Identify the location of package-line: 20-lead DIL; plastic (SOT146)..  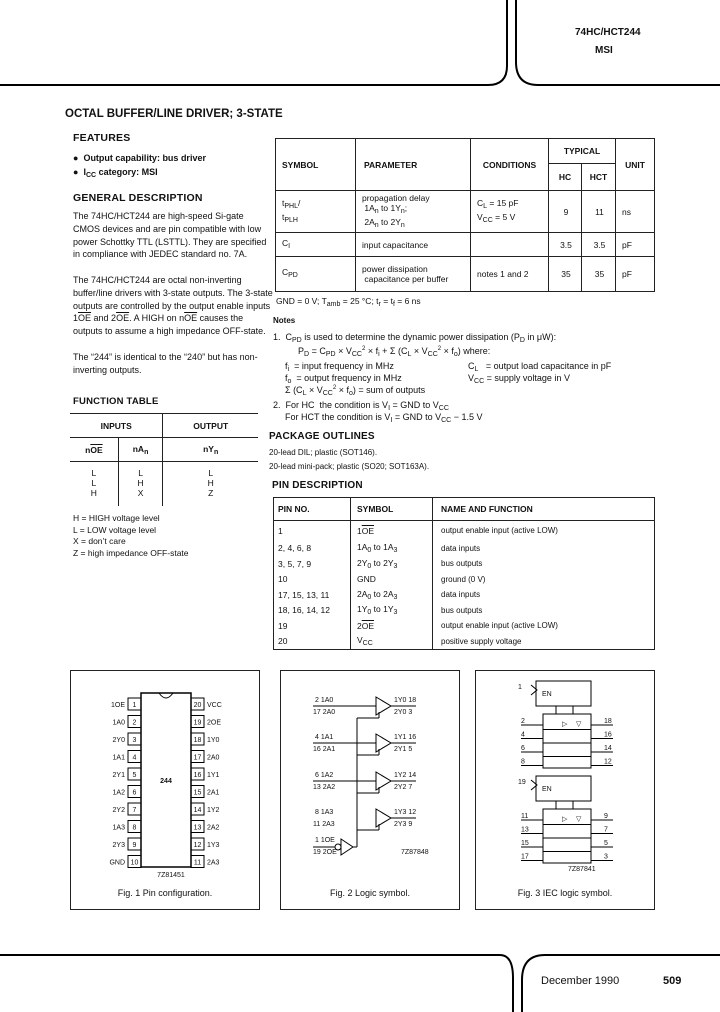
(323, 452).